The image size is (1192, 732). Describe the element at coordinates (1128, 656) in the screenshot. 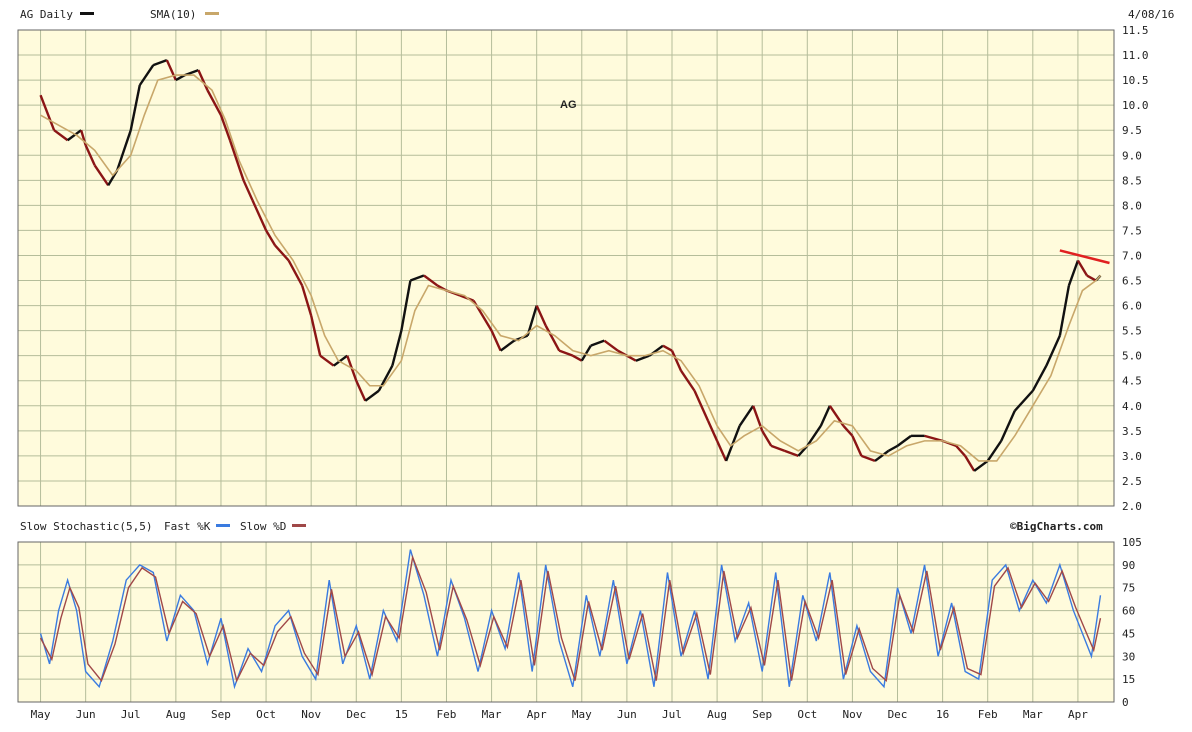

I see `y-tick-label: 30` at that location.